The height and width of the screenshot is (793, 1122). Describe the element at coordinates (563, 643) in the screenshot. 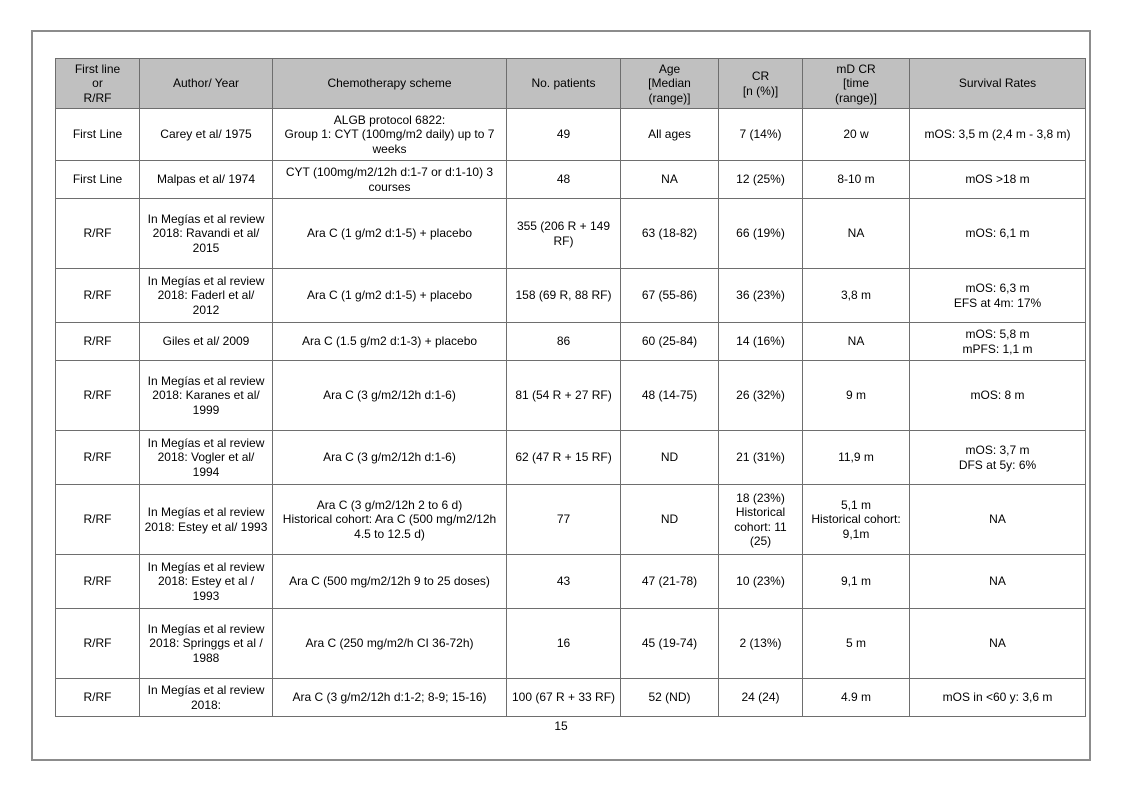

I see `table-cell: 16` at that location.